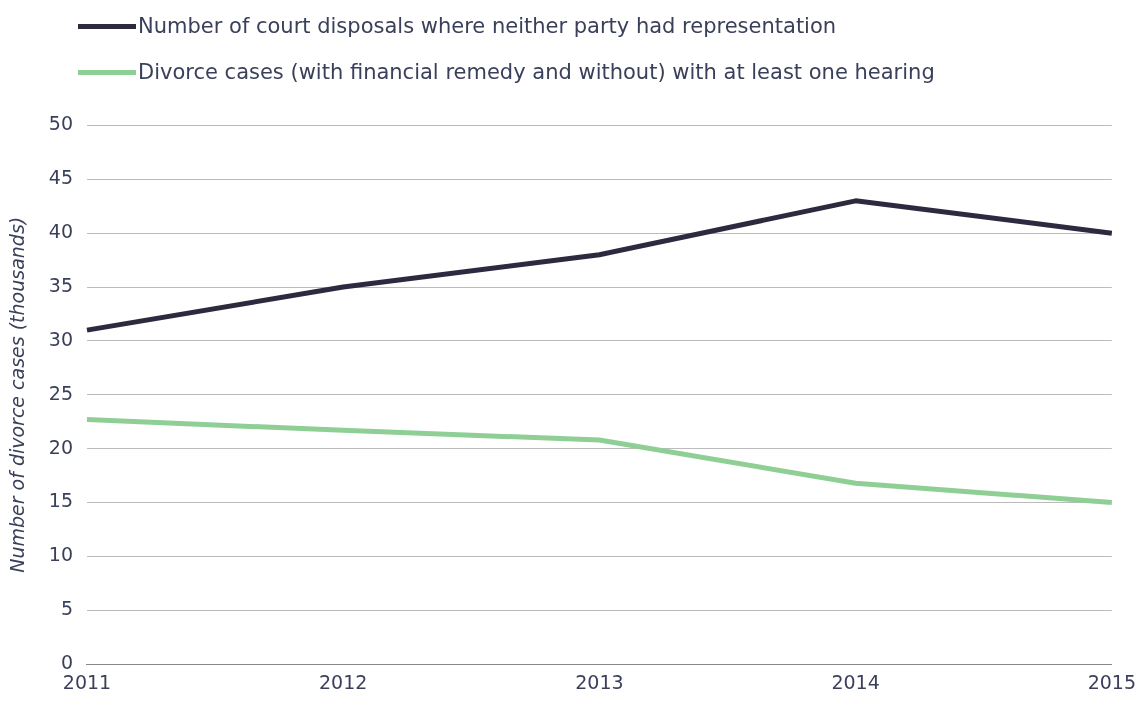  I want to click on x-tick-label: 2012, so click(343, 681).